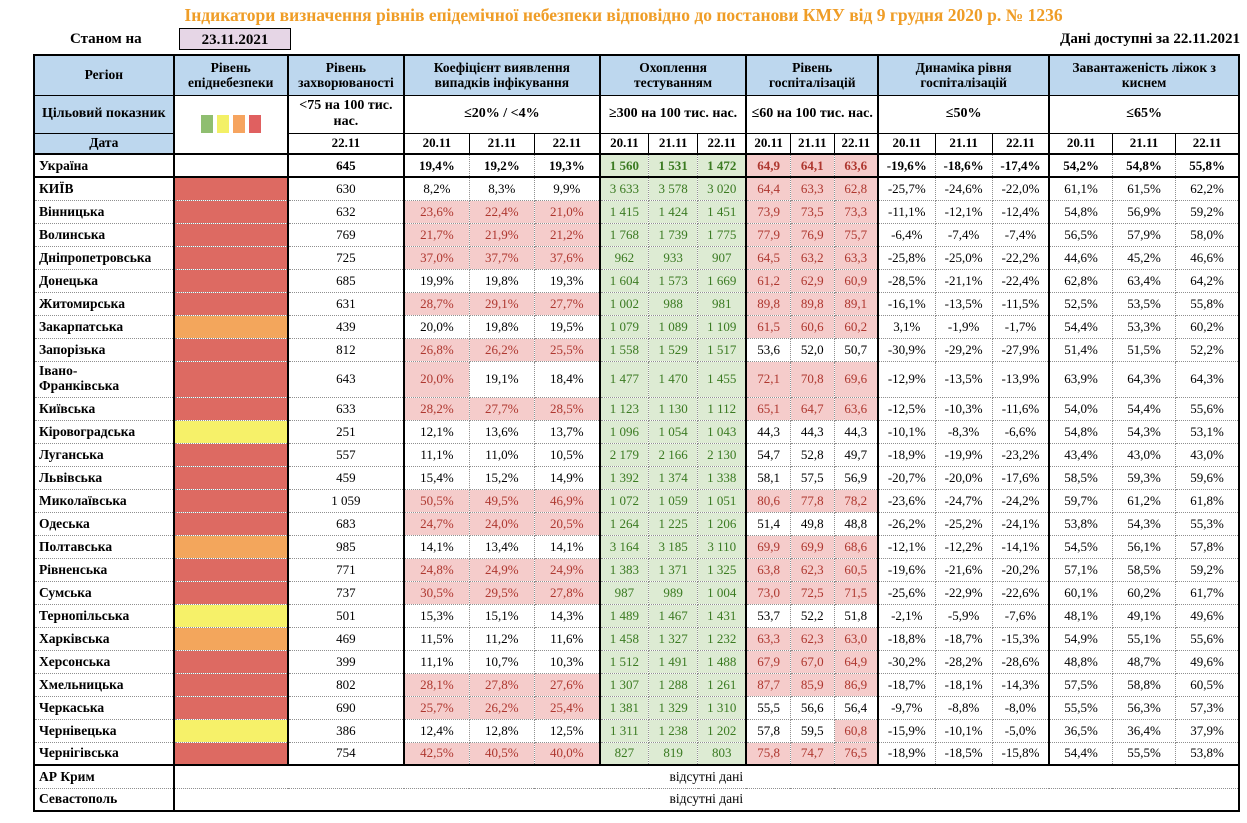  I want to click on beds-cell: 54,4%, so click(1080, 753).